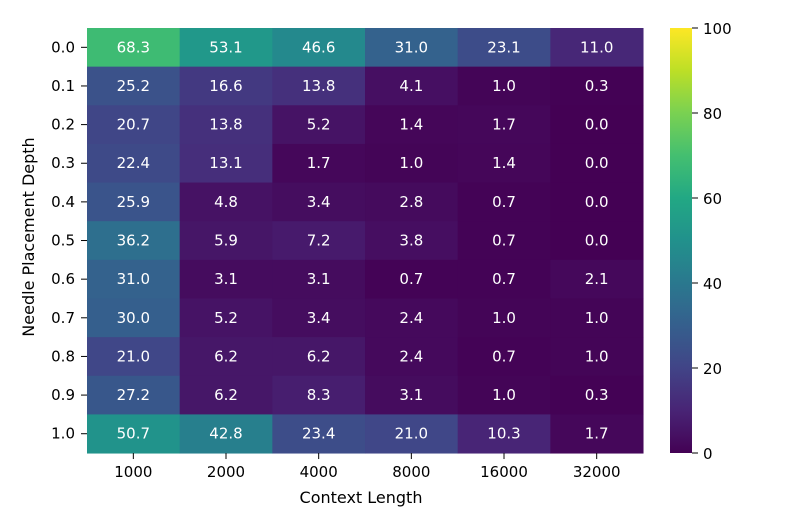 This screenshot has width=793, height=529. Describe the element at coordinates (225, 163) in the screenshot. I see `cell-value-label: 13.1` at that location.